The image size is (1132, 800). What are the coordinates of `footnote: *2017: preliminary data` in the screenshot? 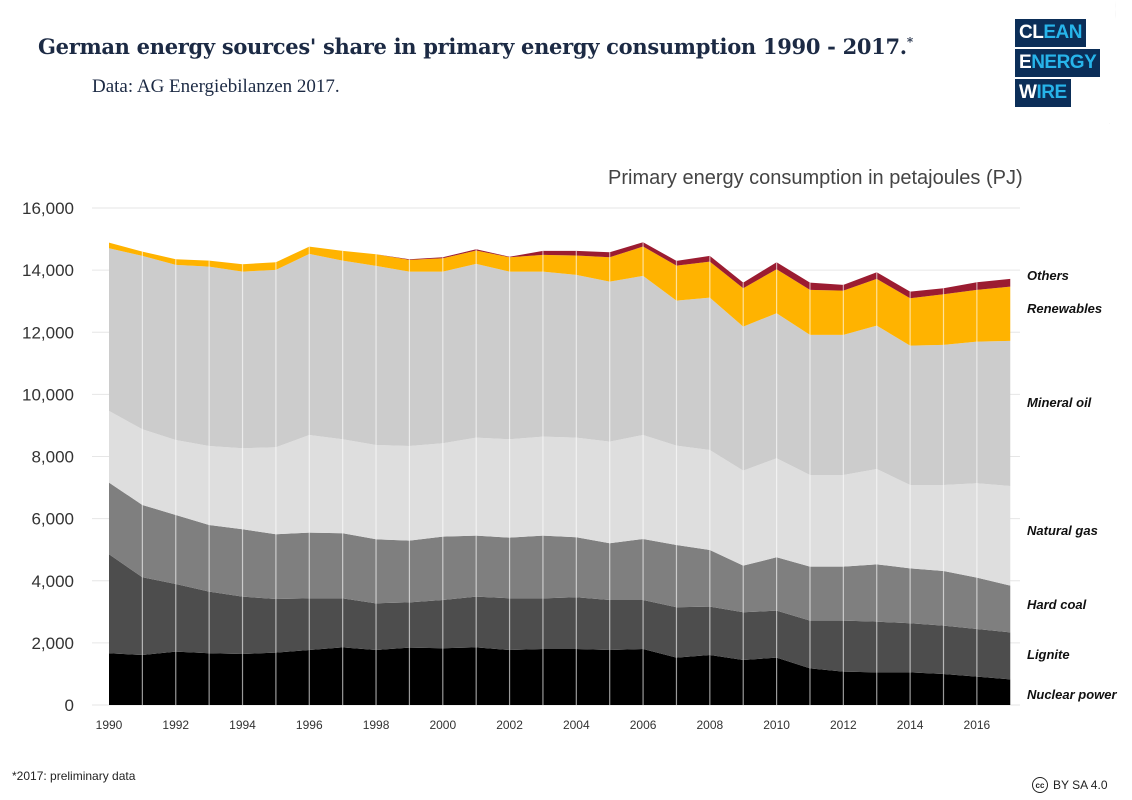 It's located at (74, 776).